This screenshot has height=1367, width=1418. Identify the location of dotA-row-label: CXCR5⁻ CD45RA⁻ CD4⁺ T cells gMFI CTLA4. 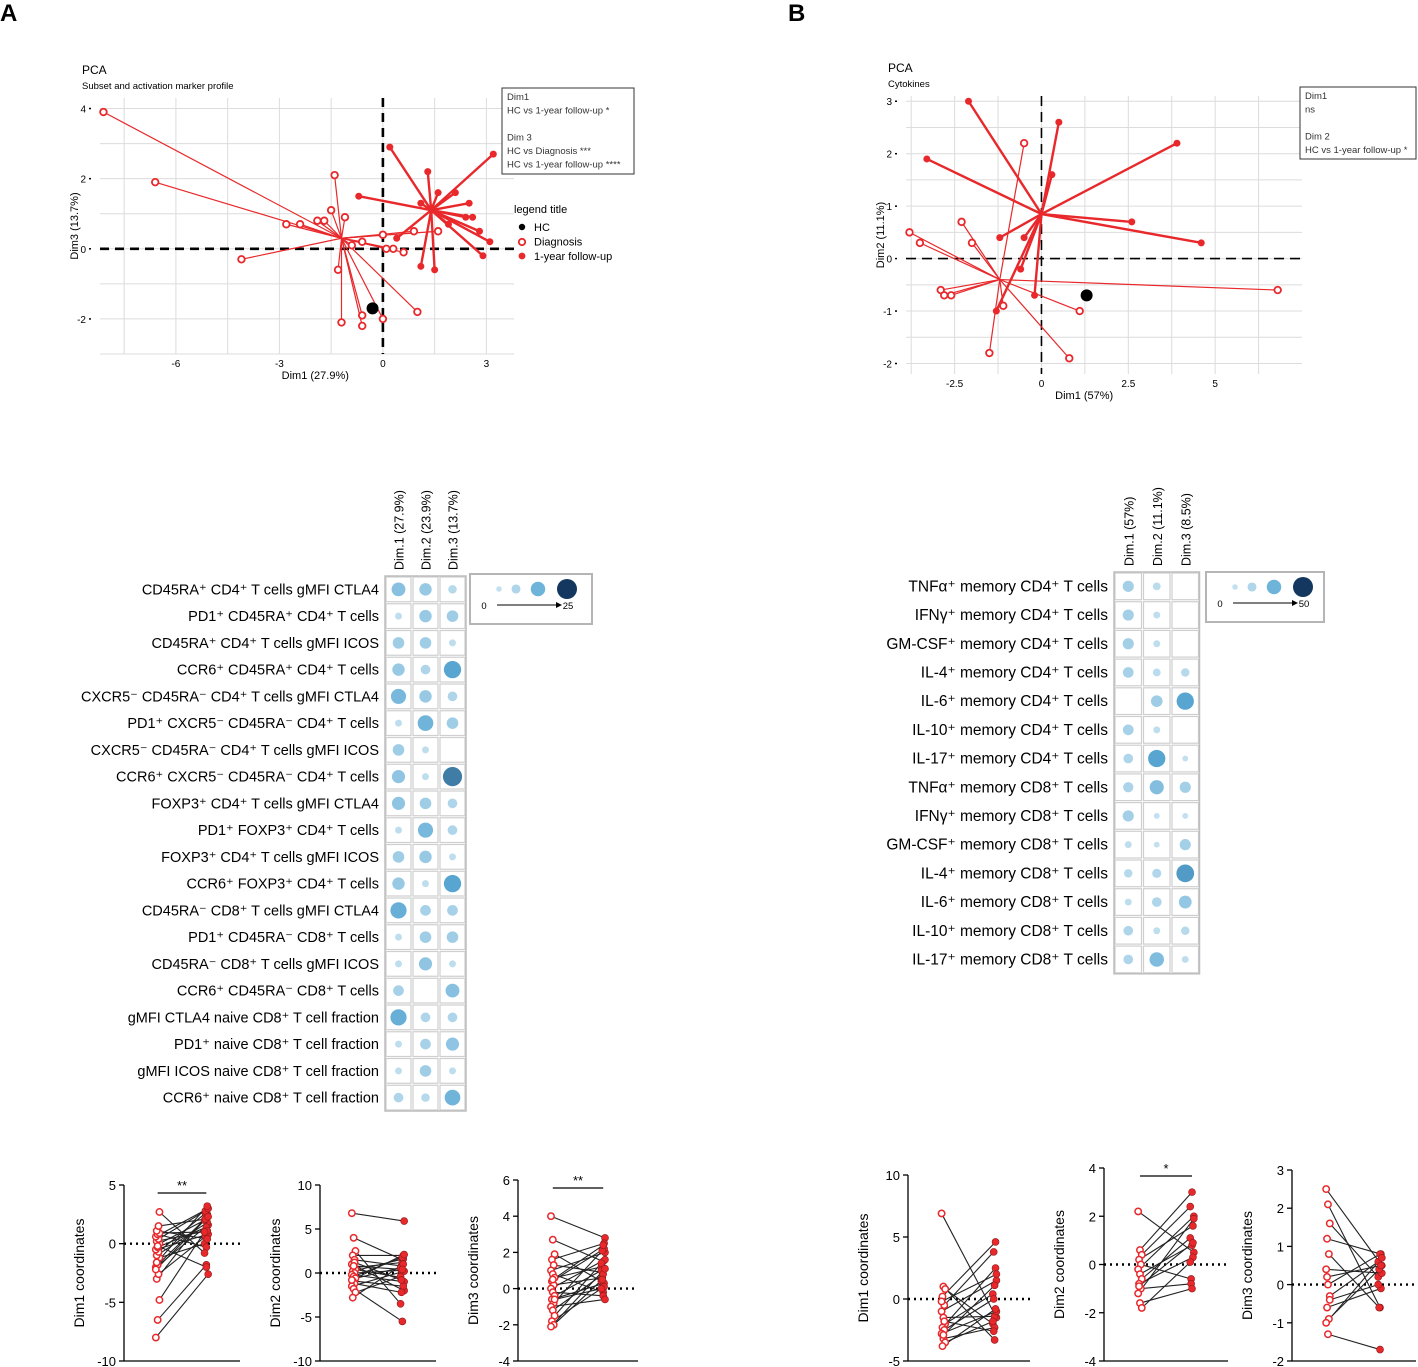
(230, 697).